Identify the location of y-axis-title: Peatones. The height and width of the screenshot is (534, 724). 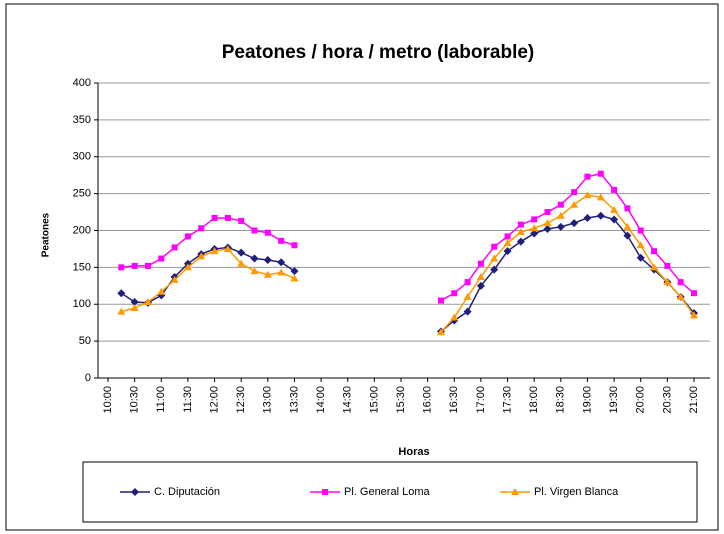
(46, 234).